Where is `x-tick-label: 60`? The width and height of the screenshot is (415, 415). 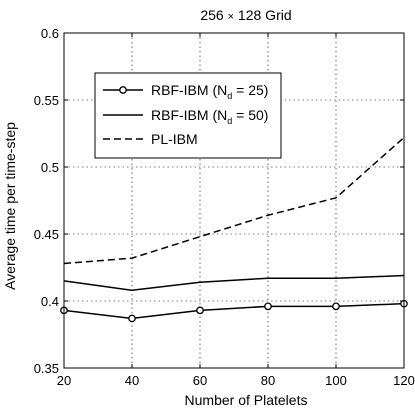 x-tick-label: 60 is located at coordinates (200, 380).